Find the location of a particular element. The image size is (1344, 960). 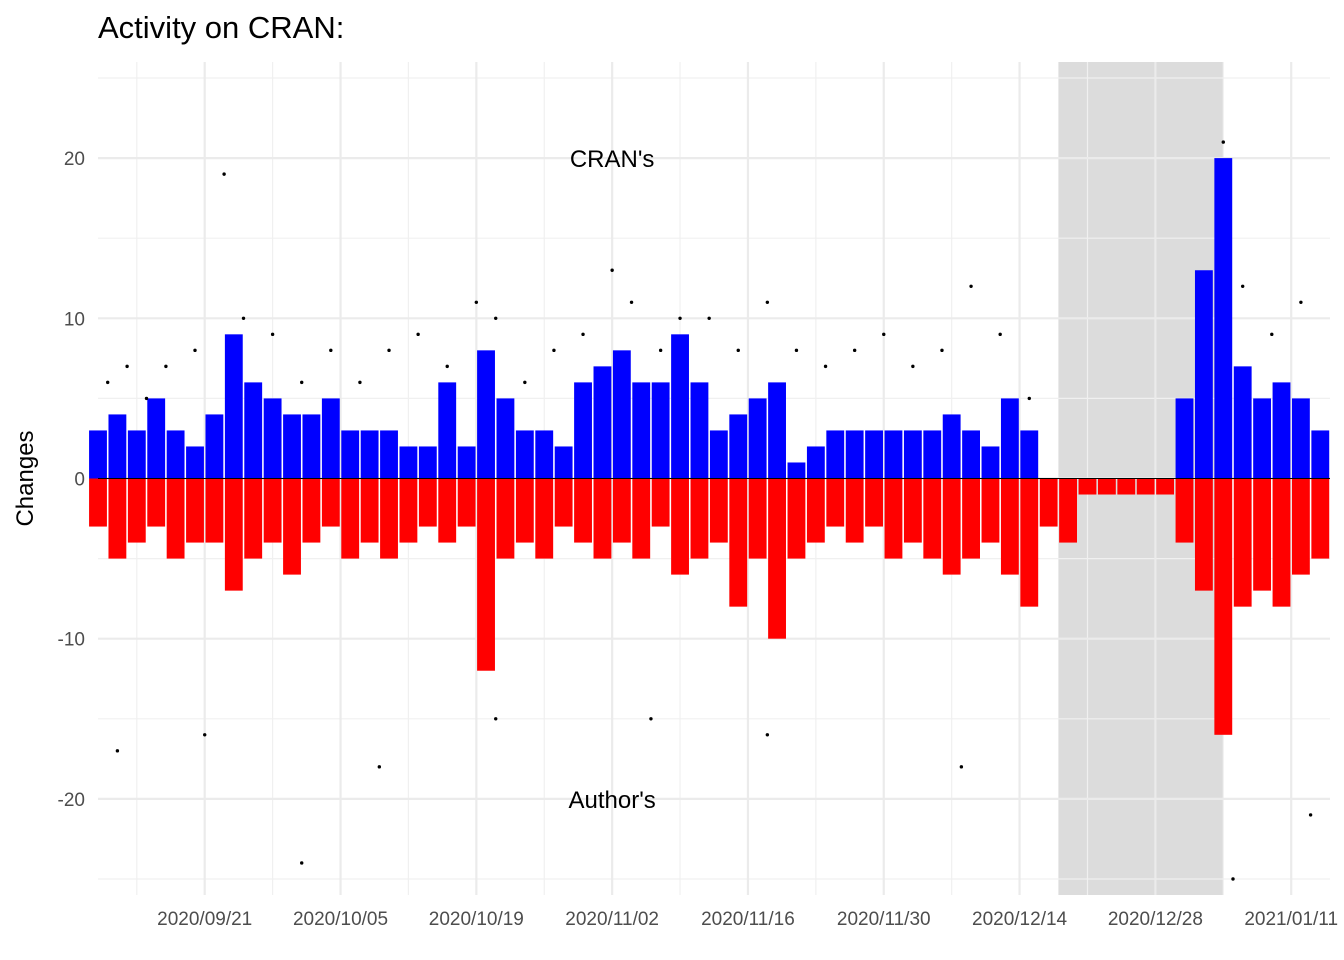

x-tick-label: 2020/10/19 is located at coordinates (476, 919).